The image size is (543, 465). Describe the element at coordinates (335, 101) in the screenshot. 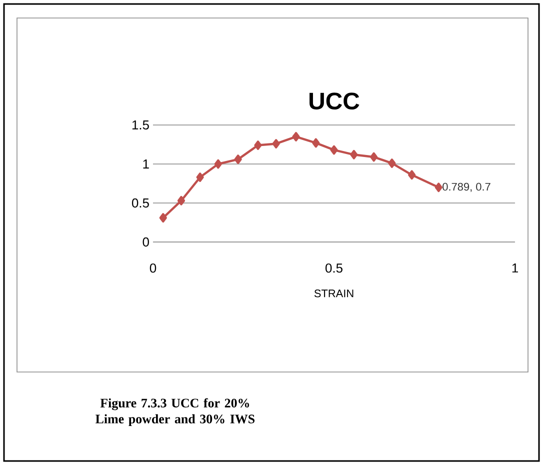

I see `chart-title: UCC` at that location.